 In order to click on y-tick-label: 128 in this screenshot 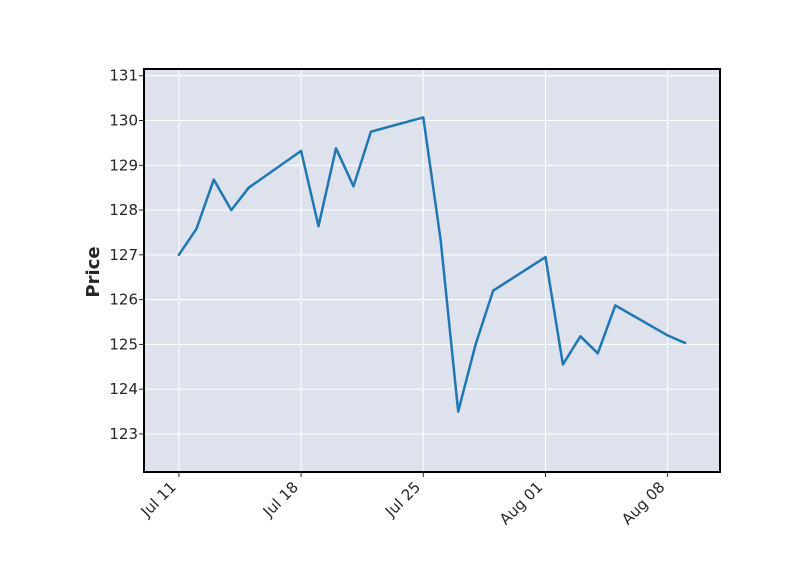, I will do `click(123, 210)`.